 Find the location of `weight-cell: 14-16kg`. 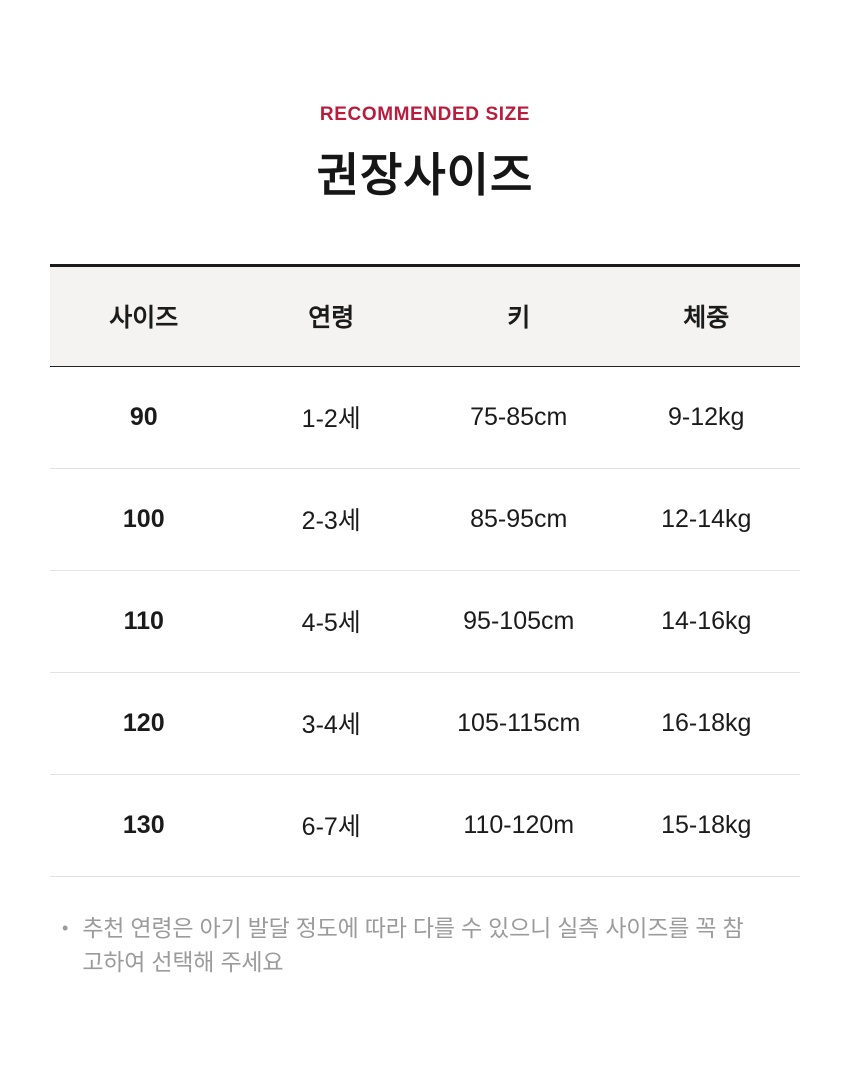

weight-cell: 14-16kg is located at coordinates (706, 621).